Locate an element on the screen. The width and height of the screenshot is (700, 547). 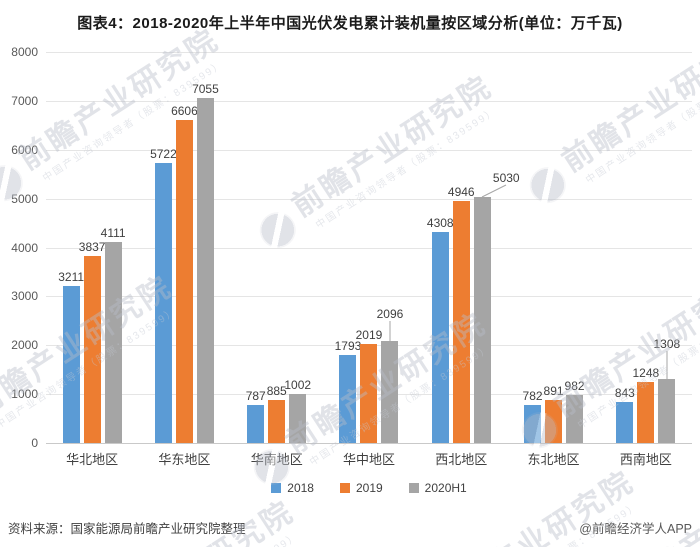
bar-2020H1-g1: 7055 is located at coordinates (205, 263).